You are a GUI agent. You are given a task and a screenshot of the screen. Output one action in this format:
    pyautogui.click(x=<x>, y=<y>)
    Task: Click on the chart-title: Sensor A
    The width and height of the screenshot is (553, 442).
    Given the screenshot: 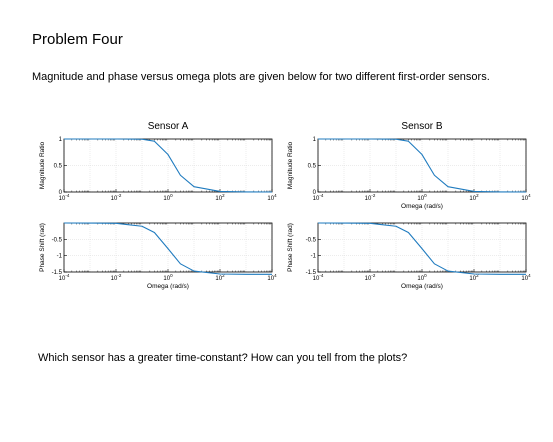 What is the action you would take?
    pyautogui.click(x=168, y=126)
    